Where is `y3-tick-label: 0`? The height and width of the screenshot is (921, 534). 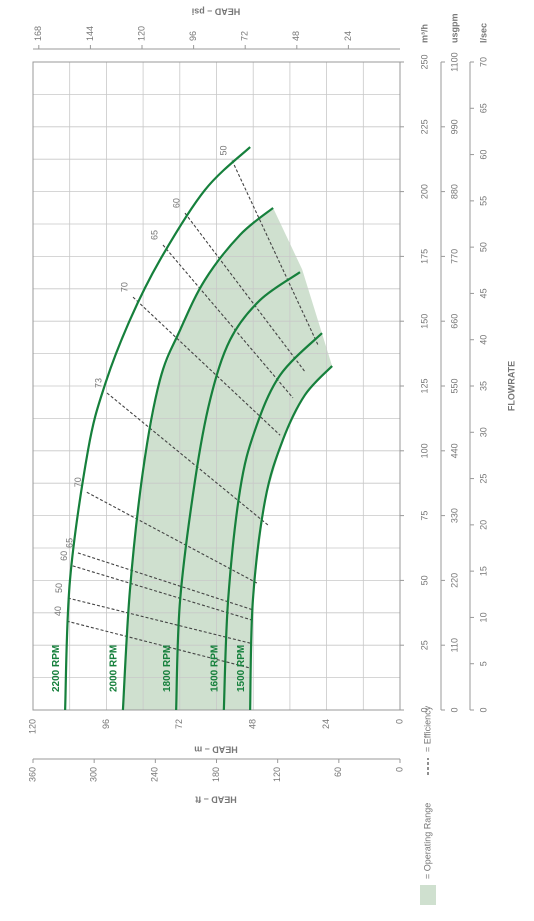 y3-tick-label: 0 is located at coordinates (399, 769).